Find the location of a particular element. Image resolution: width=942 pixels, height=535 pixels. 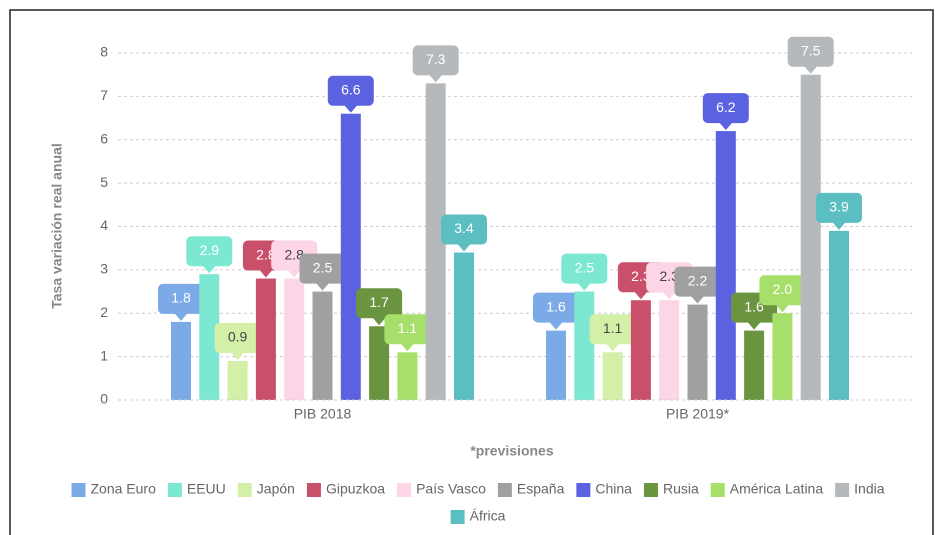

data-label: 1.8 is located at coordinates (181, 298).